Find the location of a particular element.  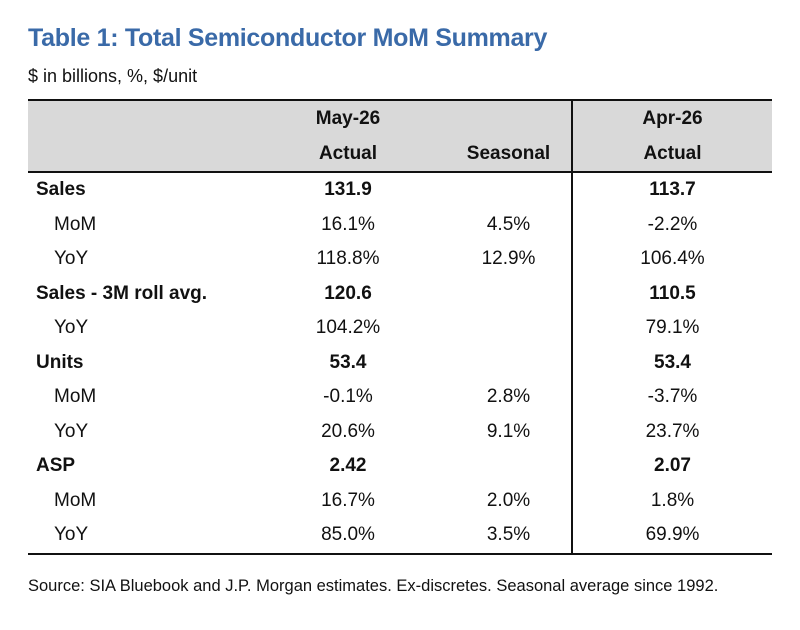

cell-seasonal: 2.8% is located at coordinates (508, 397).